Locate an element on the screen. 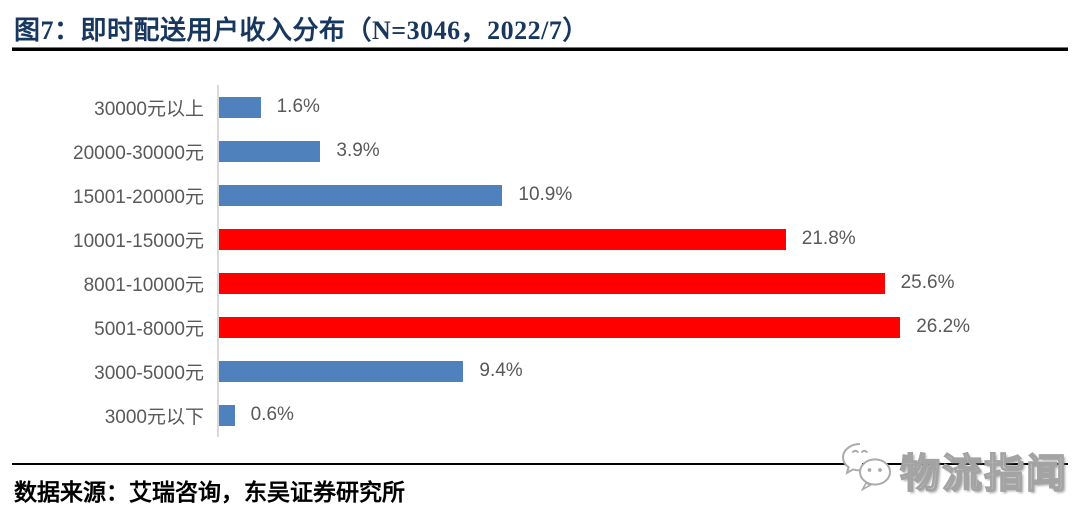 This screenshot has width=1080, height=520. value-label: 0.6% is located at coordinates (272, 414).